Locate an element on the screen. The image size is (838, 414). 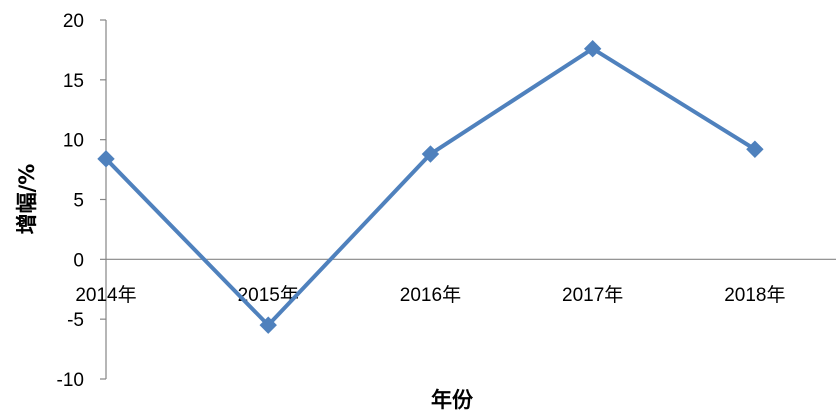
y-axis: -10 -5 0 5 10 15 20 is located at coordinates (82, 201).